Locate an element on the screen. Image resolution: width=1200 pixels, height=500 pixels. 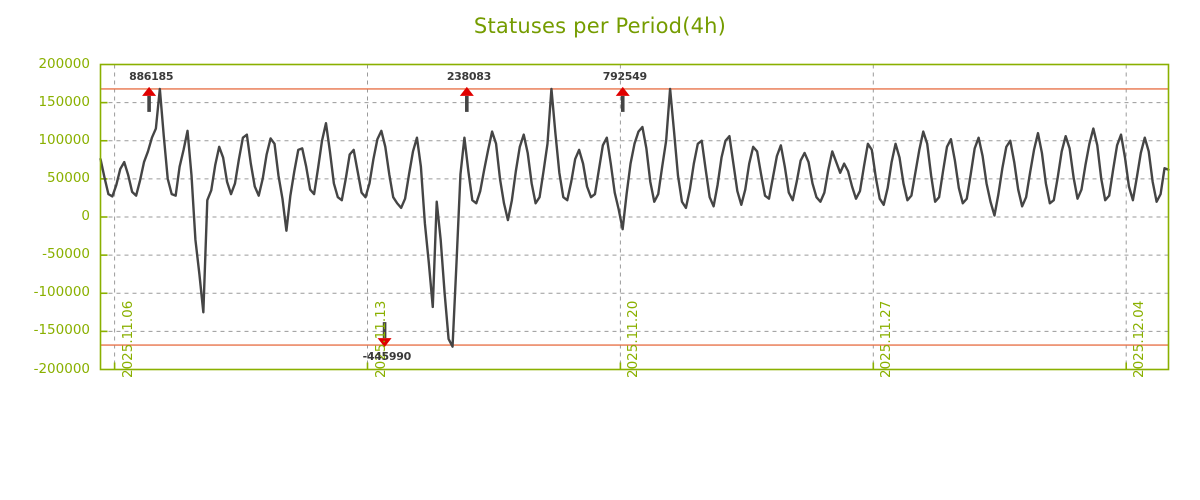
y-axis-tick-label: -100000 is located at coordinates (61, 292).